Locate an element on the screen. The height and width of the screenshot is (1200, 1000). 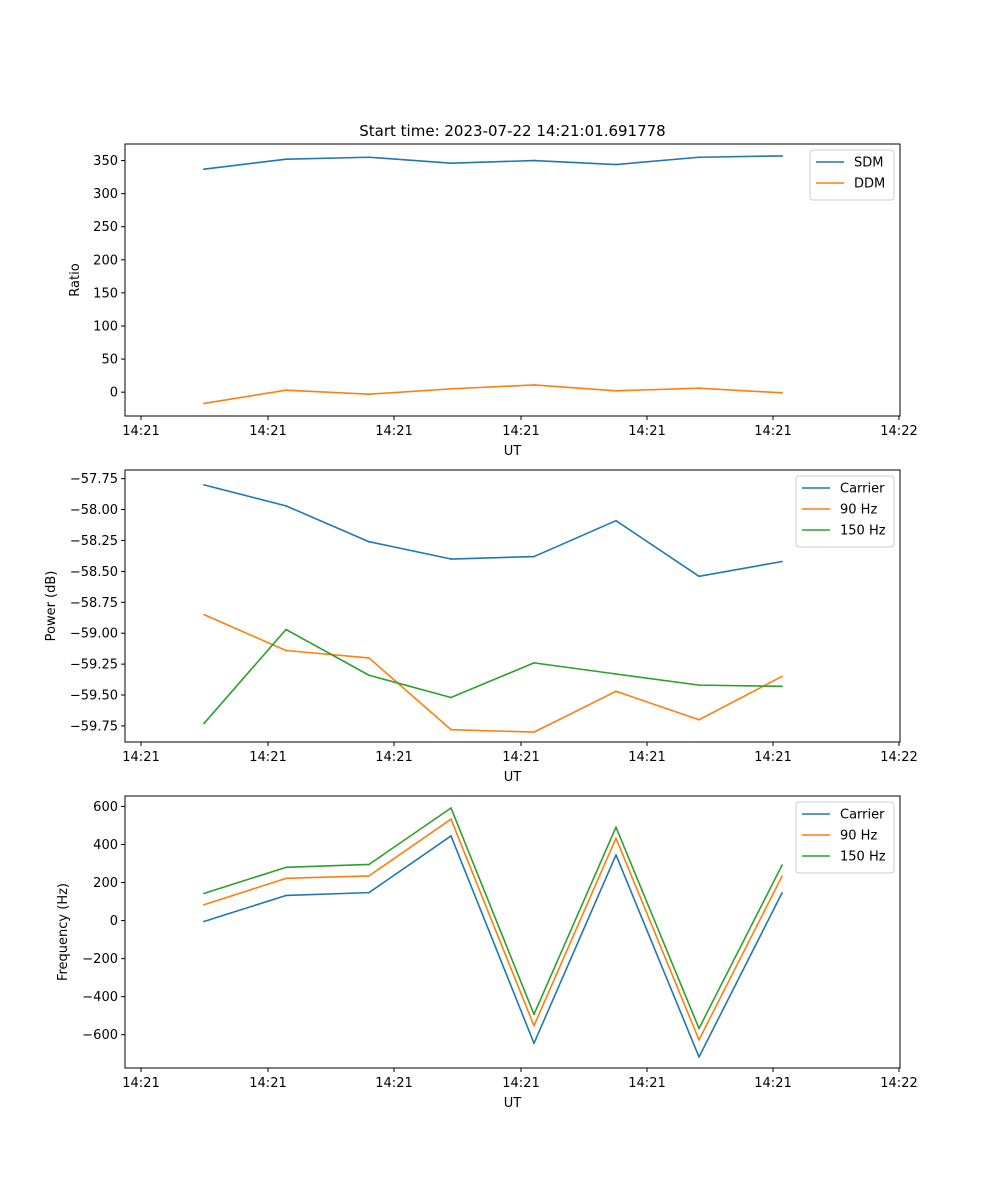
y-tick-label: −57.75 is located at coordinates (94, 479).